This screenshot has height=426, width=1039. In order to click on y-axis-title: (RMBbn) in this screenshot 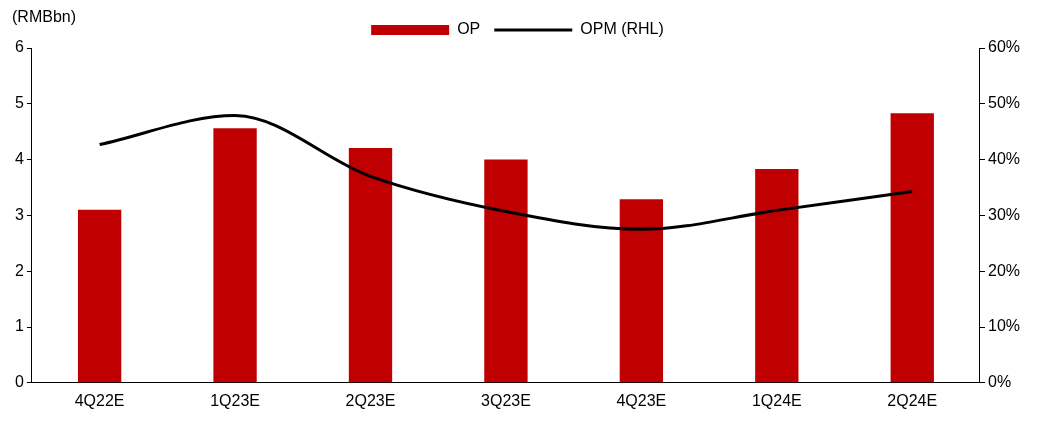, I will do `click(44, 17)`.